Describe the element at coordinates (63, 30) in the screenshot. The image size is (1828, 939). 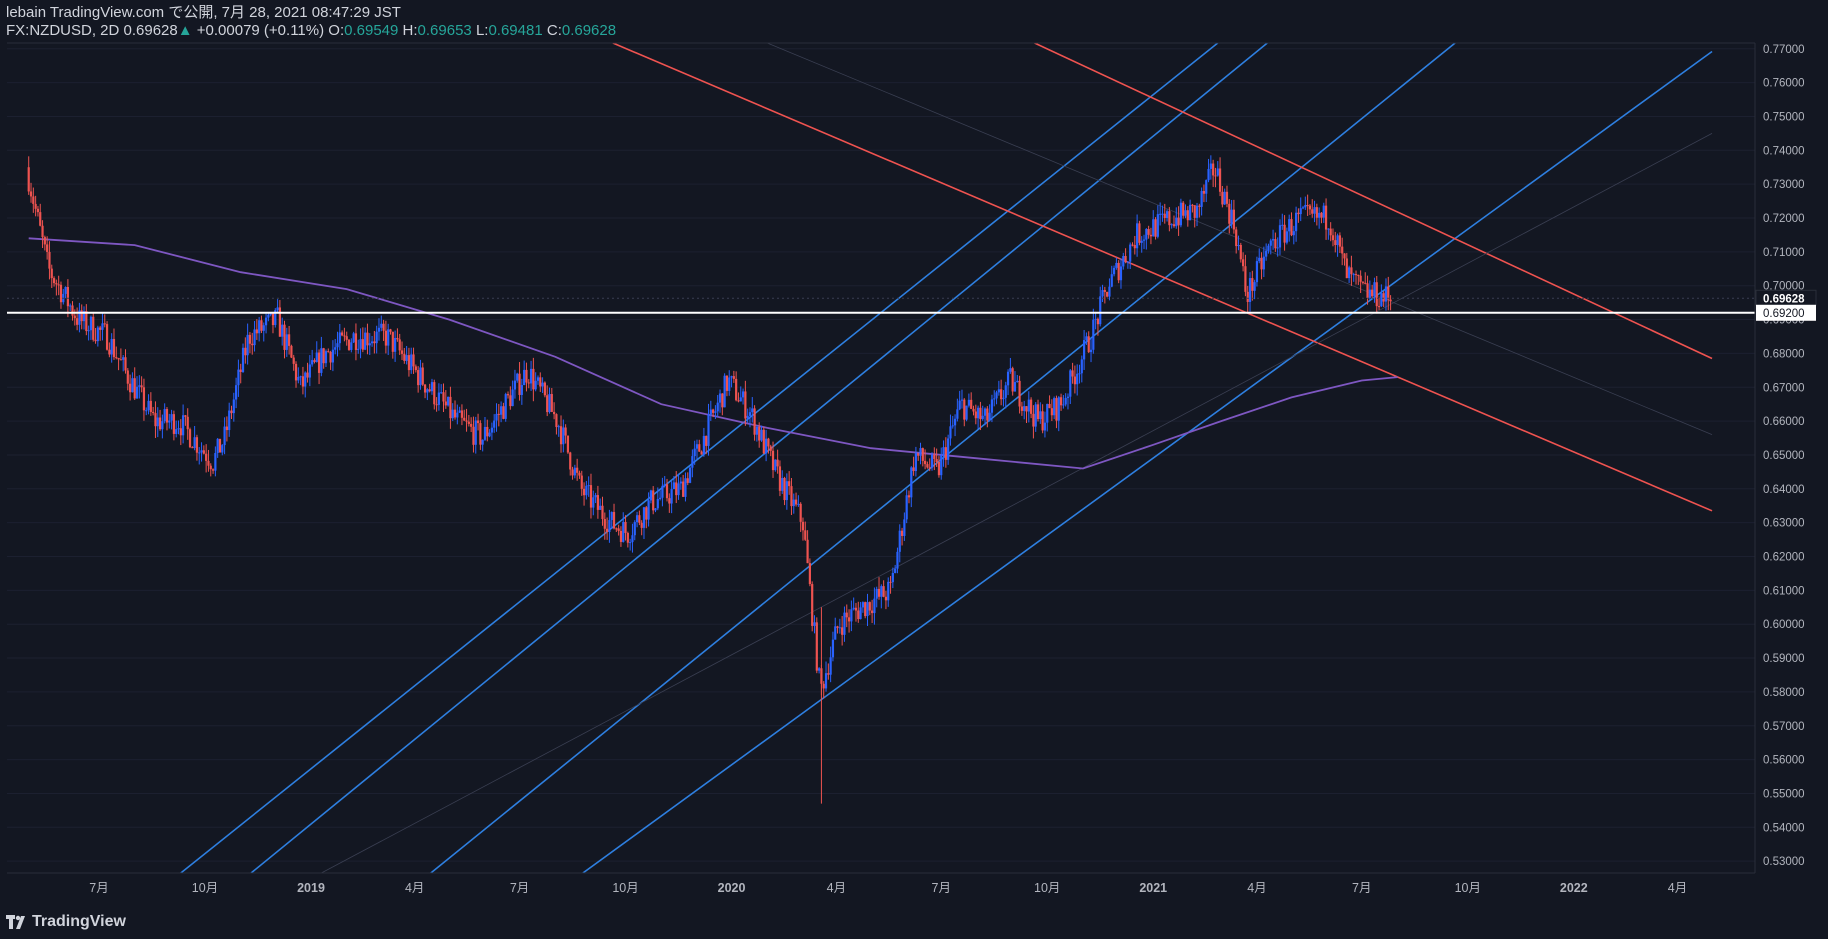
I see `symbol-interval: FX:NZDUSD, 2D` at that location.